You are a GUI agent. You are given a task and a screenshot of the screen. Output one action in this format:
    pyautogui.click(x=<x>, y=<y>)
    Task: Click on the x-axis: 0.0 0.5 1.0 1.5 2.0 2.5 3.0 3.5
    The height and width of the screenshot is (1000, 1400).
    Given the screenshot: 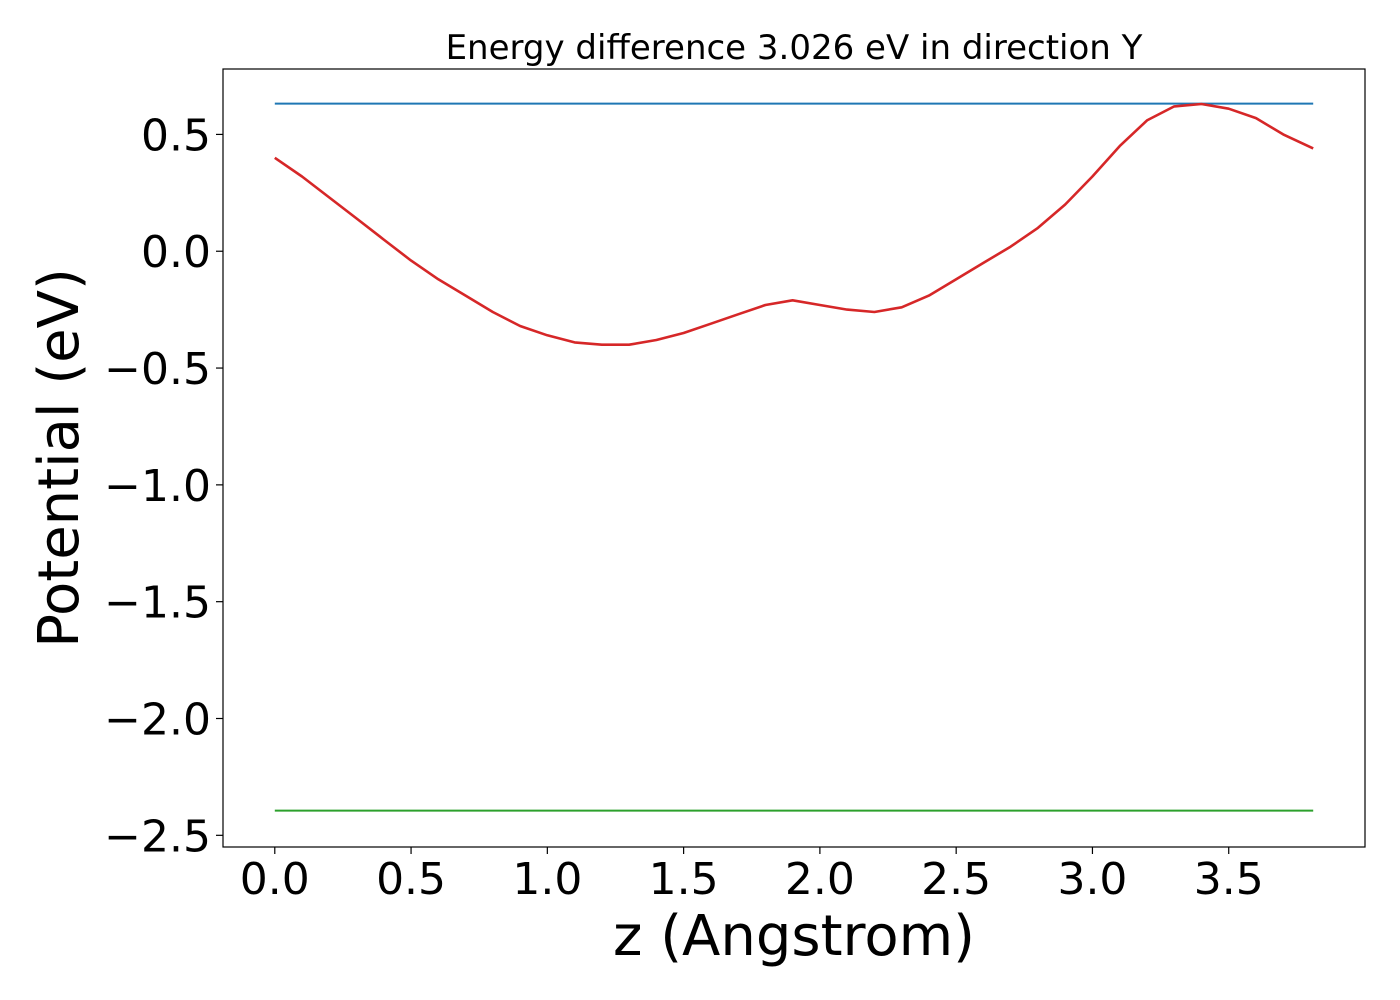 What is the action you would take?
    pyautogui.click(x=752, y=876)
    